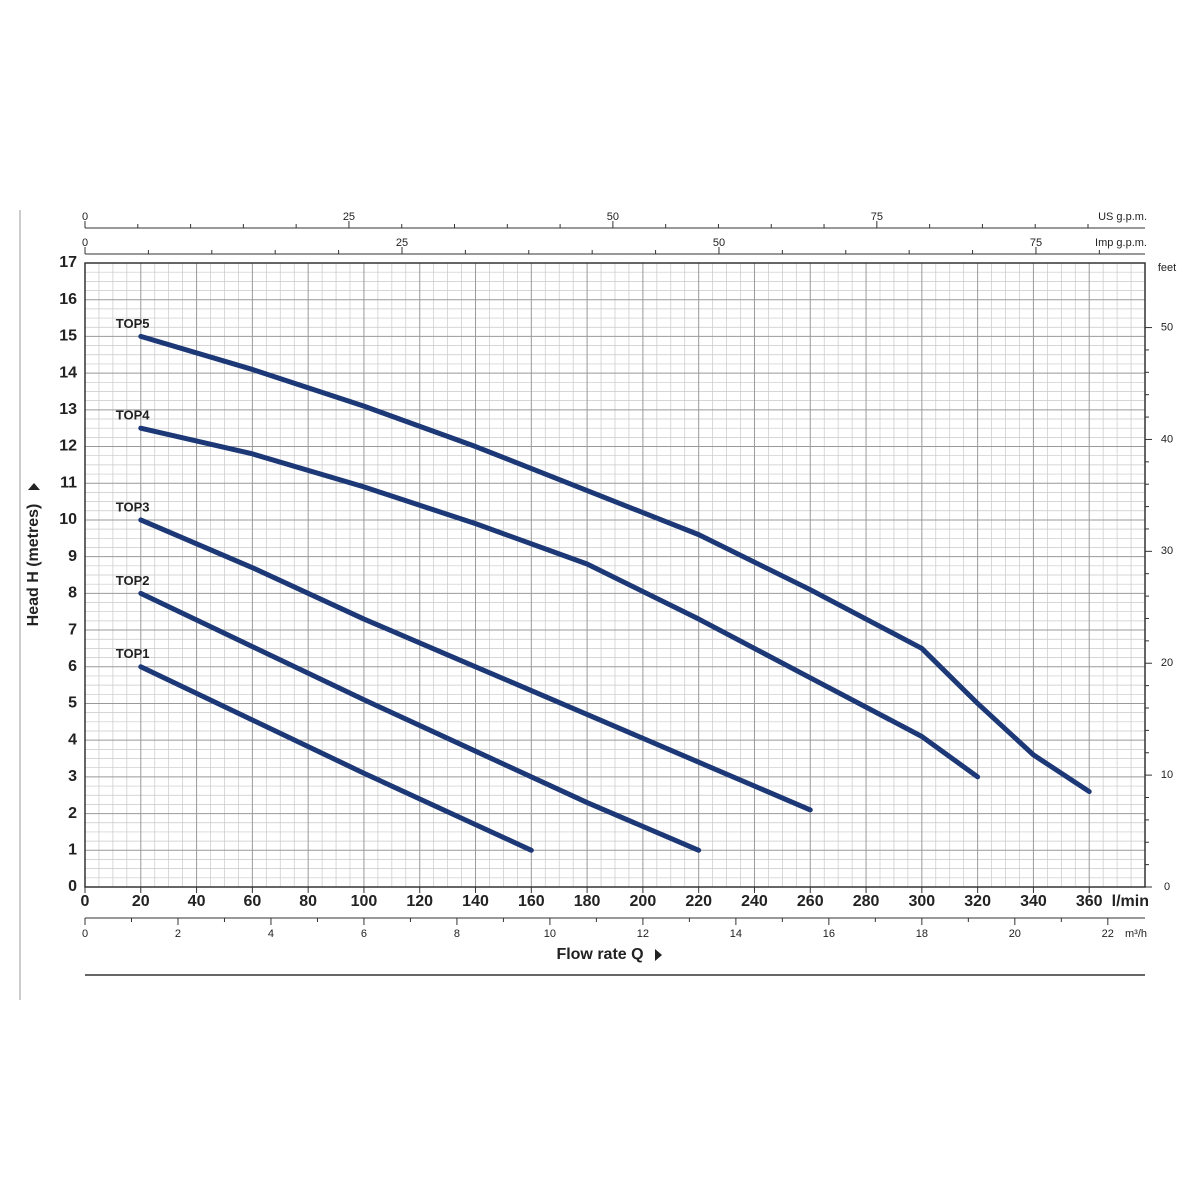  What do you see at coordinates (1167, 551) in the screenshot?
I see `y2-tick-label: 30` at bounding box center [1167, 551].